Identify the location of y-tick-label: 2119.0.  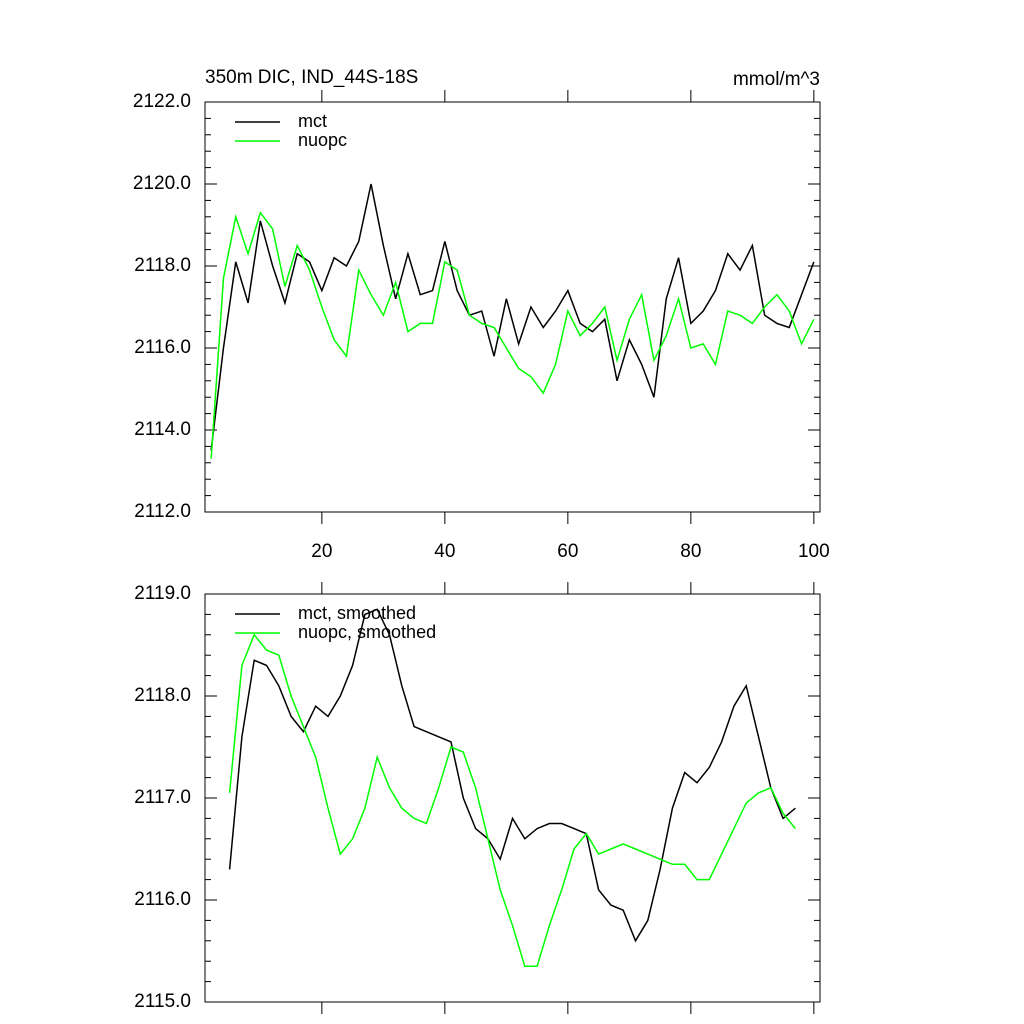
(162, 593).